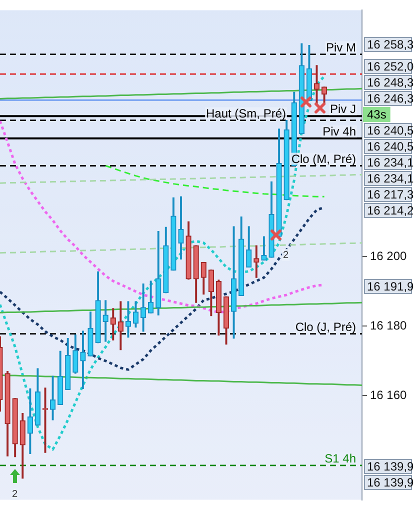  Describe the element at coordinates (323, 159) in the screenshot. I see `ref-line-label: Clo (M, Pré)` at that location.